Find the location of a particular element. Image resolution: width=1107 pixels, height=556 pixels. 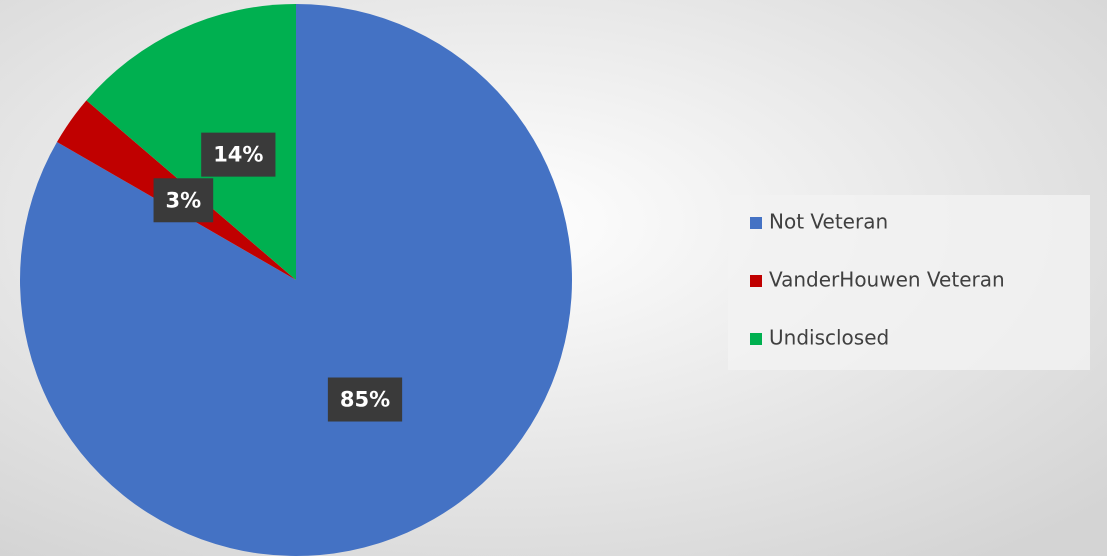

data-label: 14% is located at coordinates (238, 155).